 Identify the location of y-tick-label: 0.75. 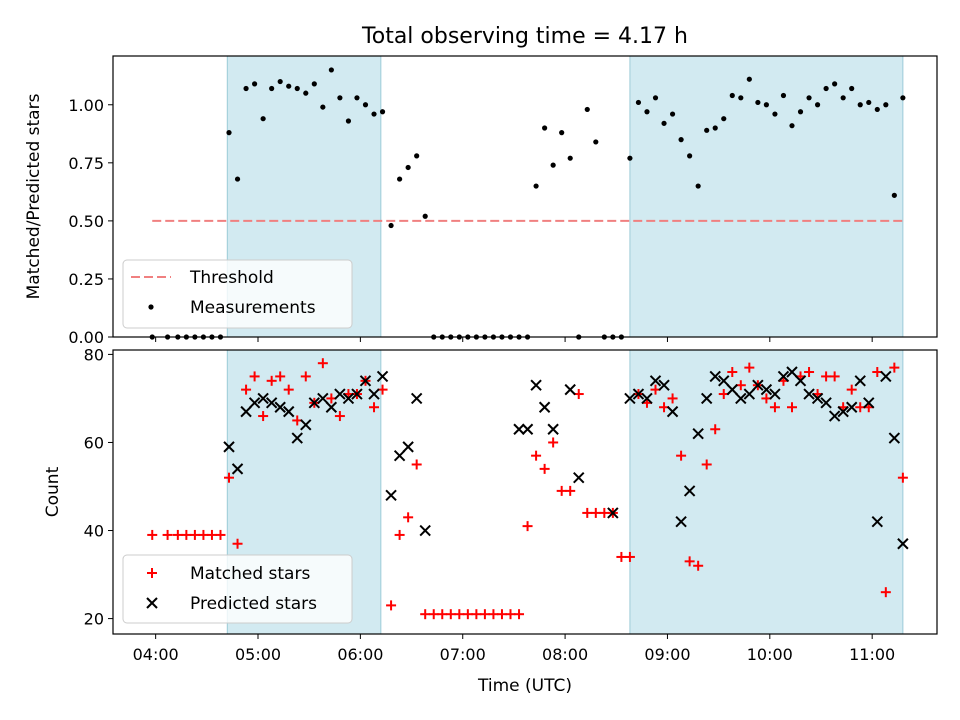
(86, 163).